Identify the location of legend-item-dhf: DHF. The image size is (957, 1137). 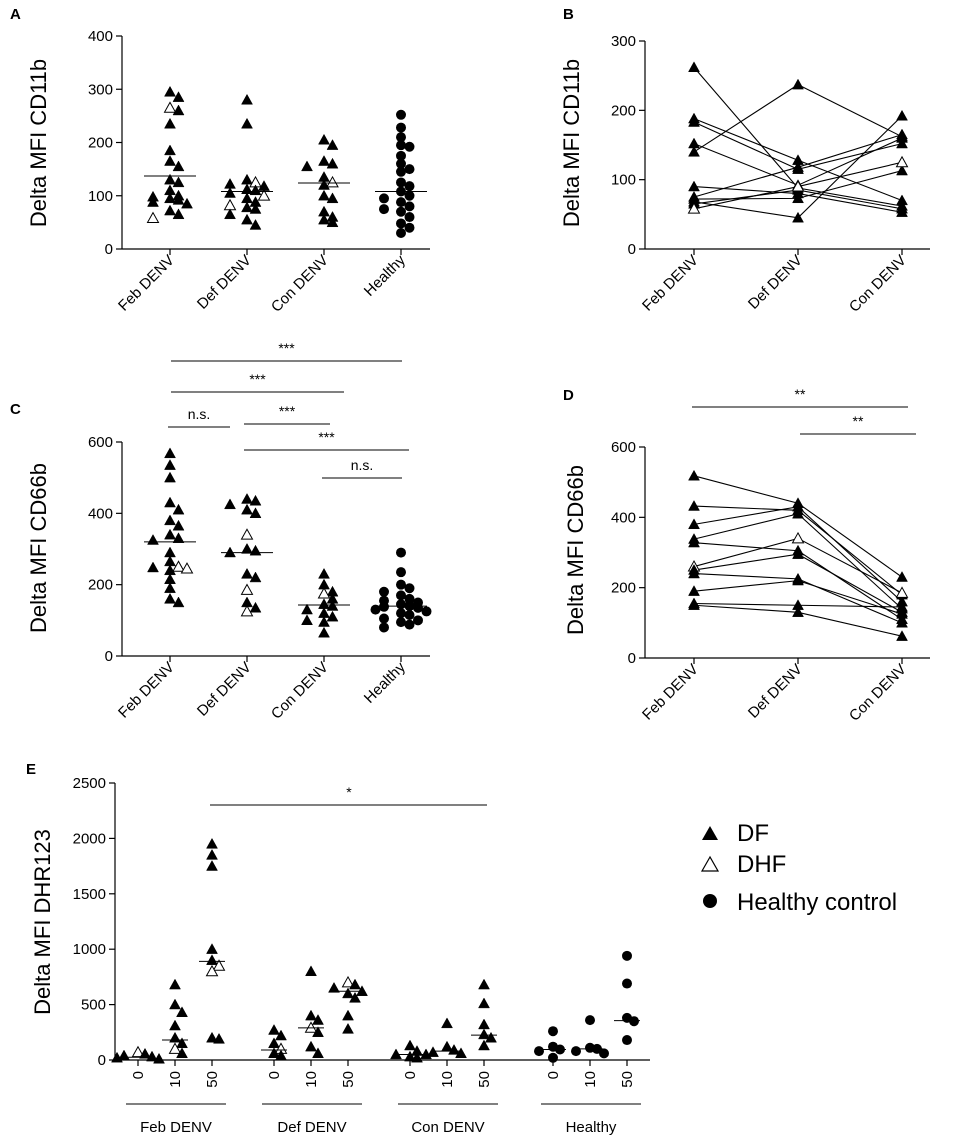
(743, 864).